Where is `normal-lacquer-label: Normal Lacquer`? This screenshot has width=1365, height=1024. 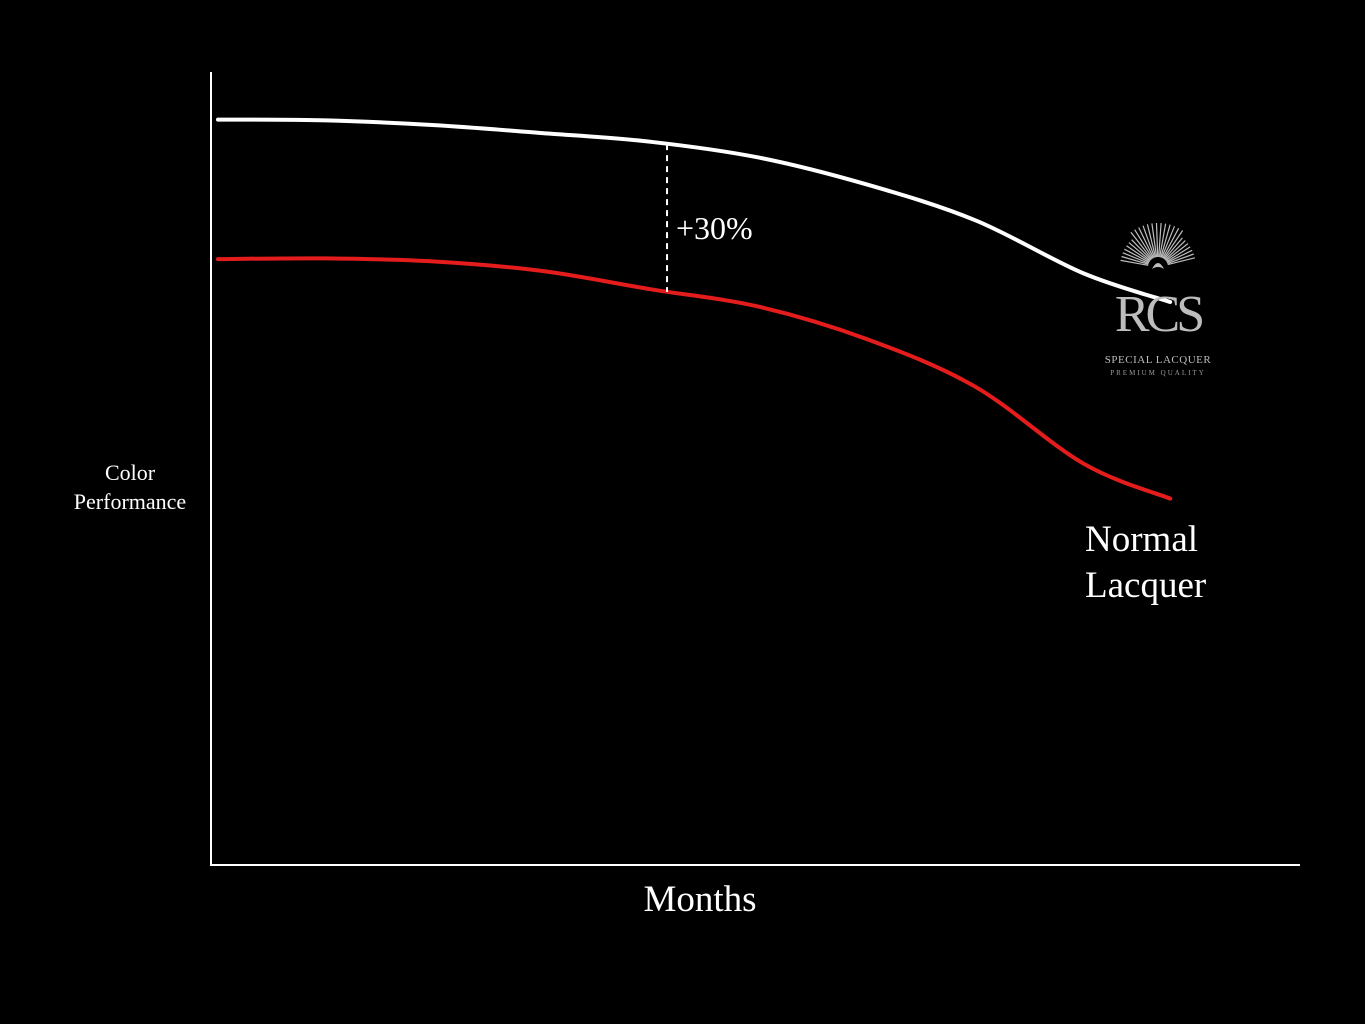
normal-lacquer-label: Normal Lacquer is located at coordinates (1145, 563).